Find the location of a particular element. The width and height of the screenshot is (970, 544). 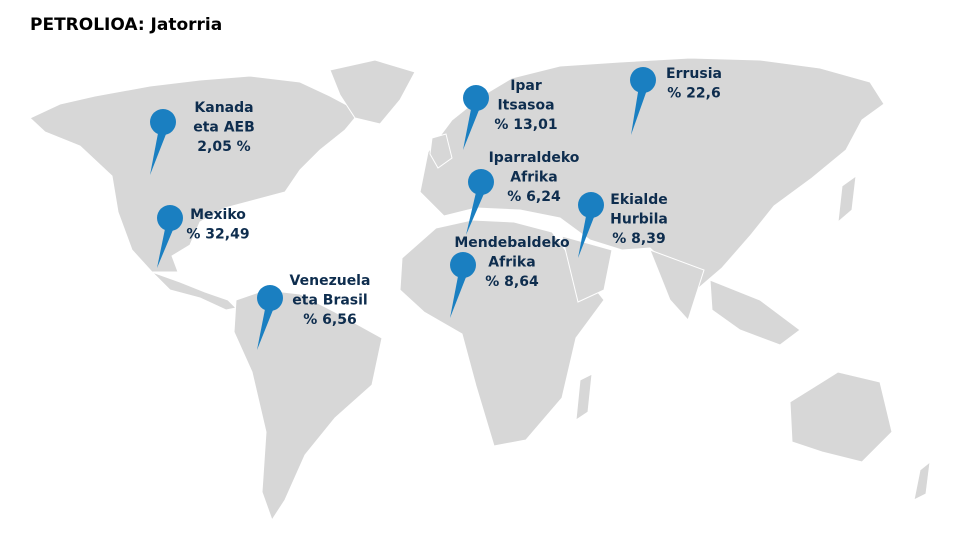

india is located at coordinates (677, 285).